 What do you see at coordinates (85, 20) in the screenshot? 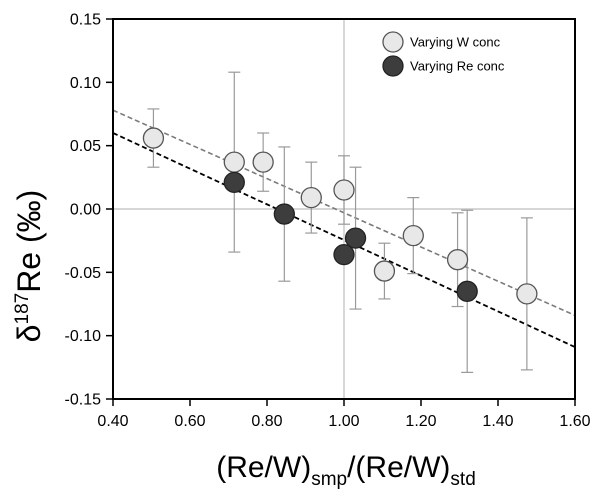
I see `y-tick-label: 0.15` at bounding box center [85, 20].